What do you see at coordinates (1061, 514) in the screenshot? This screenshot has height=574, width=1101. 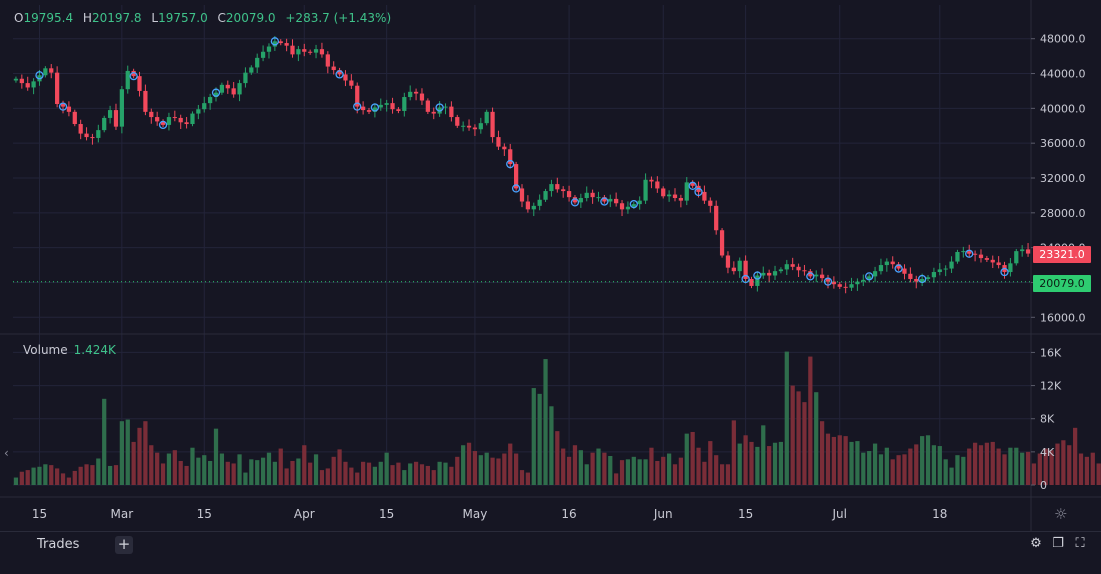 I see `theme-toggle-icon: ☼` at bounding box center [1061, 514].